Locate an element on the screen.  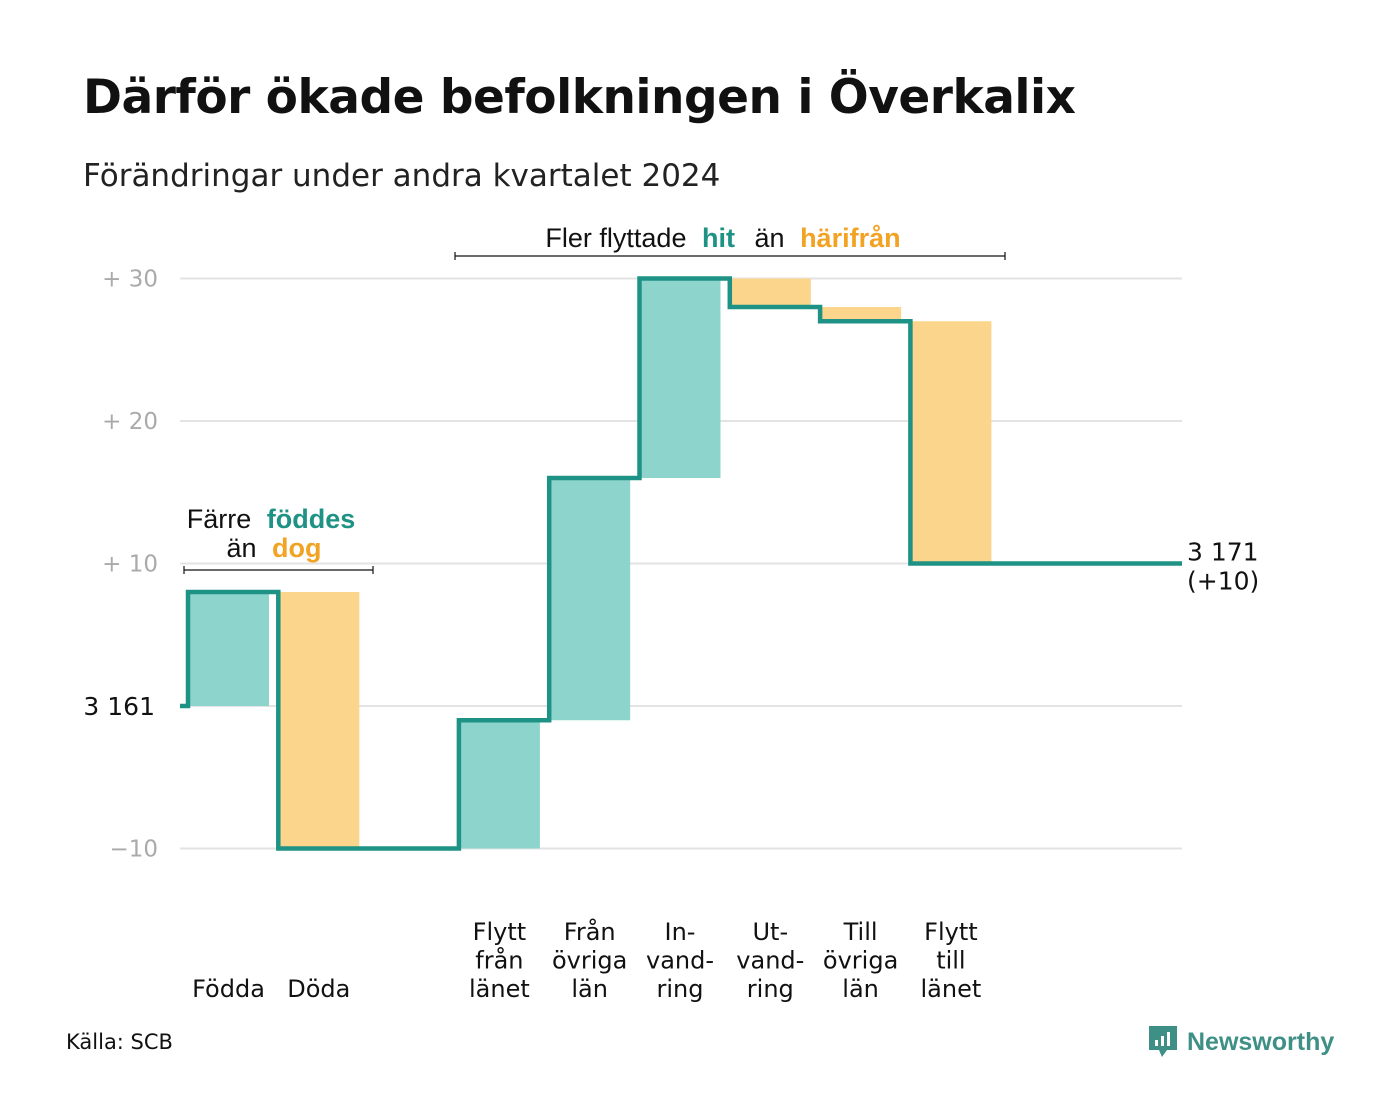
moves-annotation-text-2: än is located at coordinates (770, 238).